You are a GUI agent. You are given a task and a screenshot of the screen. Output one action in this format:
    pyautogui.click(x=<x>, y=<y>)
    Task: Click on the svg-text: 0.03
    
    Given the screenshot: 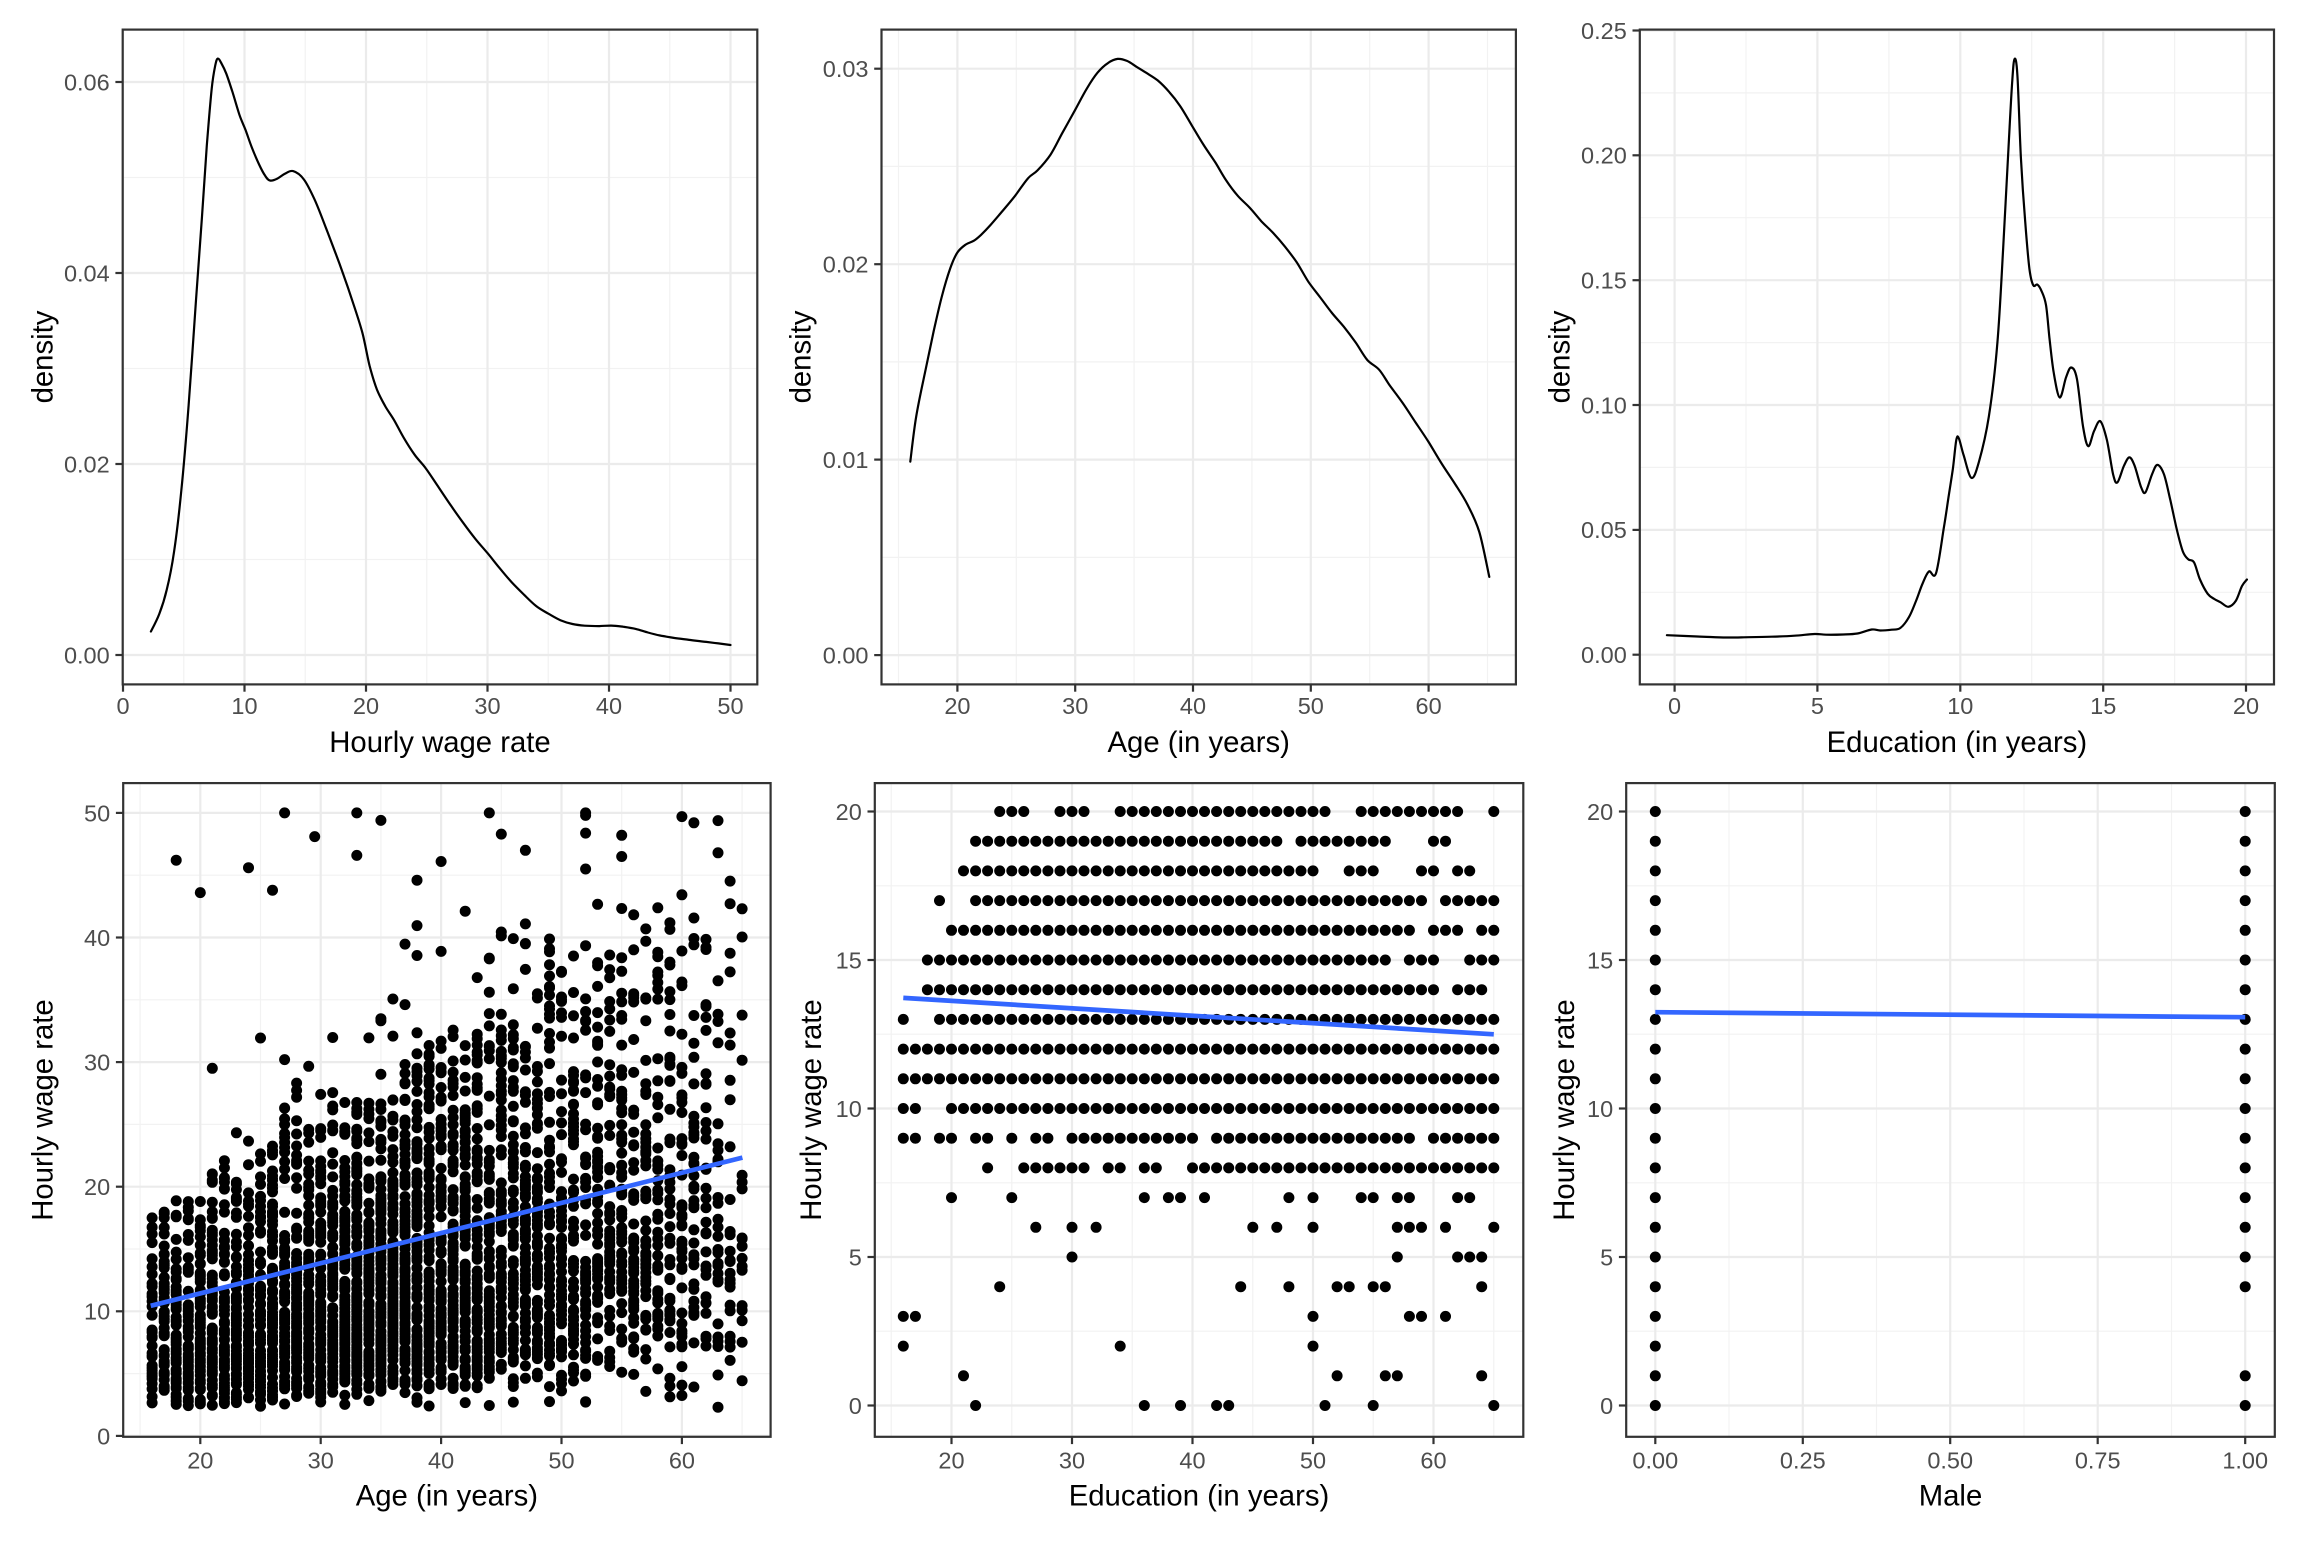 What is the action you would take?
    pyautogui.click(x=846, y=69)
    